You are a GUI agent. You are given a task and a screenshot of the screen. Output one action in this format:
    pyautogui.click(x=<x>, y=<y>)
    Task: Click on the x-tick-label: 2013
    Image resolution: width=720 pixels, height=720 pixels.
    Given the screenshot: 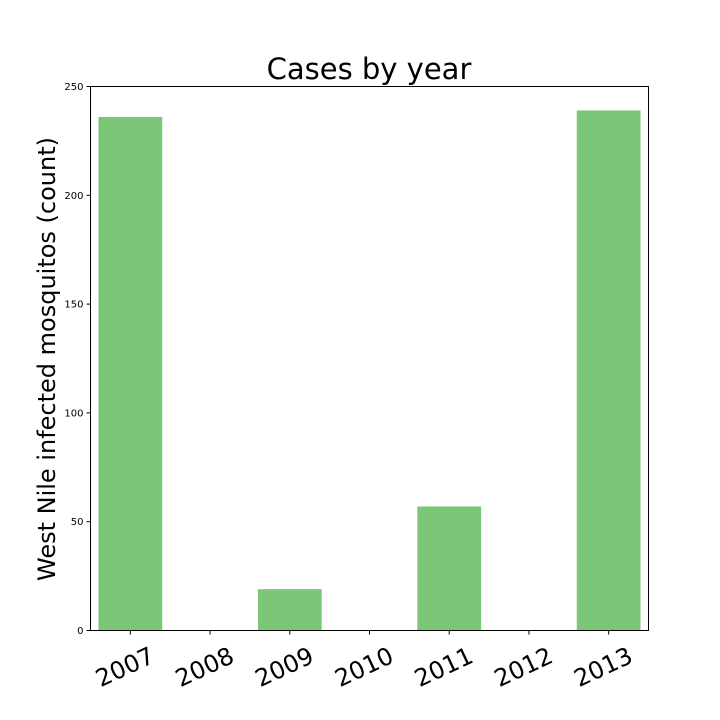 What is the action you would take?
    pyautogui.click(x=603, y=667)
    